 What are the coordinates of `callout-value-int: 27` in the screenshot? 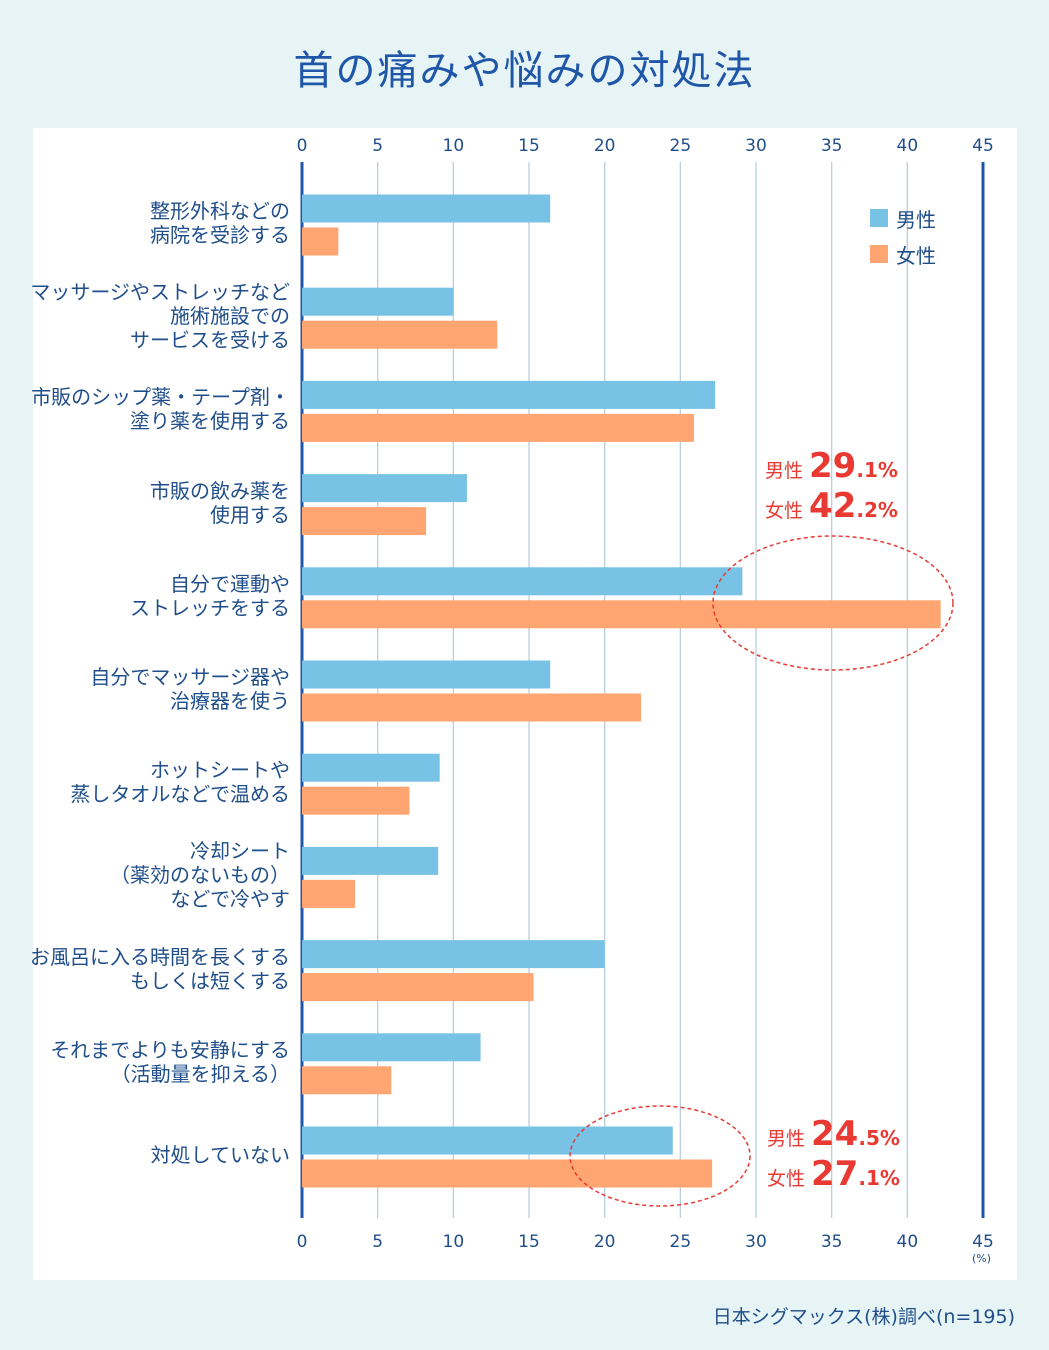 It's located at (835, 1174).